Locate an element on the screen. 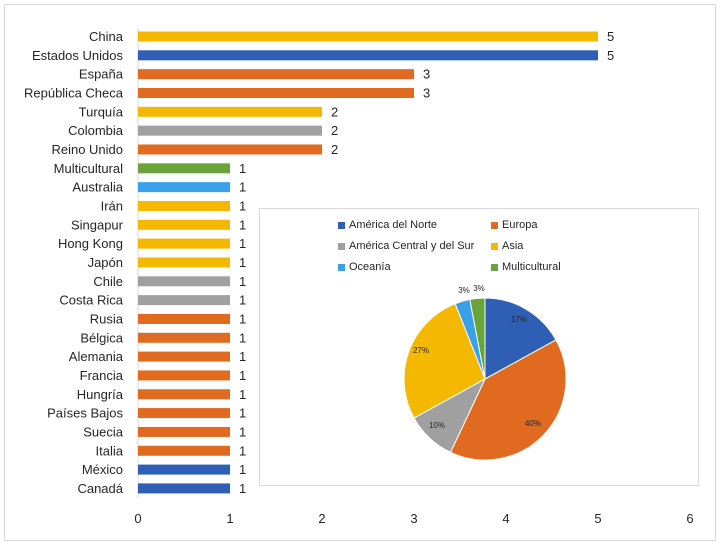 This screenshot has width=722, height=547. category-label: Italia is located at coordinates (110, 450).